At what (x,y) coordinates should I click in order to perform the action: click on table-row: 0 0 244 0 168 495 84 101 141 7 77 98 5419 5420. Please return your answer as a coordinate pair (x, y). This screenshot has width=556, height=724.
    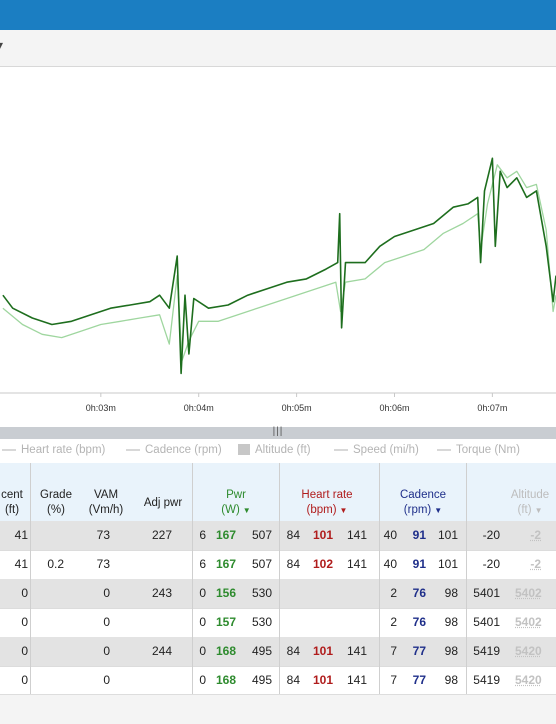
    Looking at the image, I should click on (278, 652).